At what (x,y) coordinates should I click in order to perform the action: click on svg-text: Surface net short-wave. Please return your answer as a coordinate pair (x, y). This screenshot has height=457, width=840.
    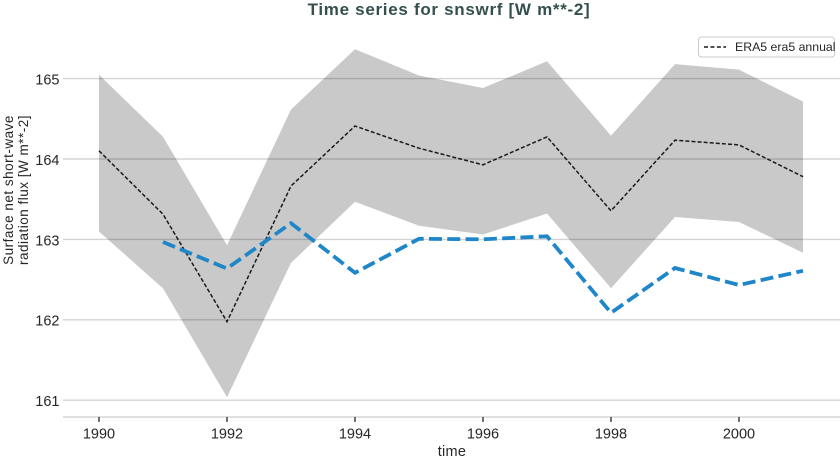
    Looking at the image, I should click on (8, 190).